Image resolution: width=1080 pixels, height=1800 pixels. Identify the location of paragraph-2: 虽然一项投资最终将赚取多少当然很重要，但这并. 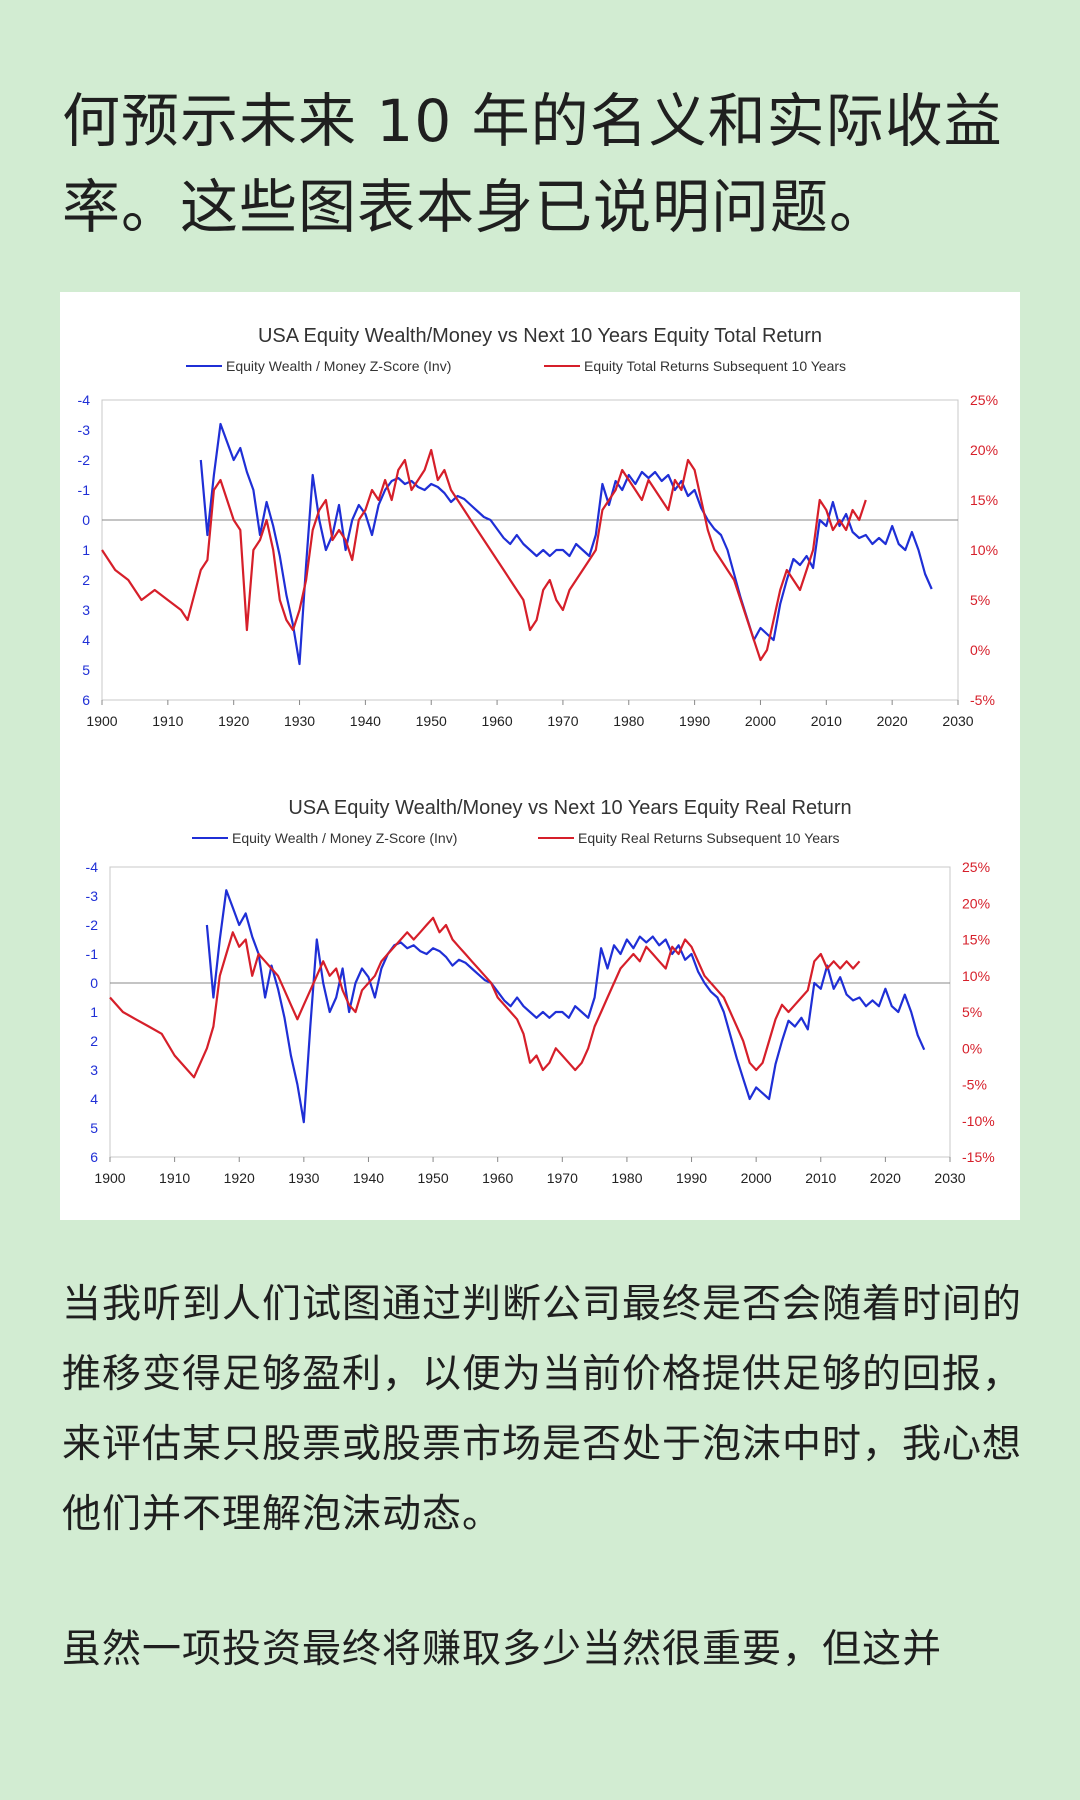
(502, 1649).